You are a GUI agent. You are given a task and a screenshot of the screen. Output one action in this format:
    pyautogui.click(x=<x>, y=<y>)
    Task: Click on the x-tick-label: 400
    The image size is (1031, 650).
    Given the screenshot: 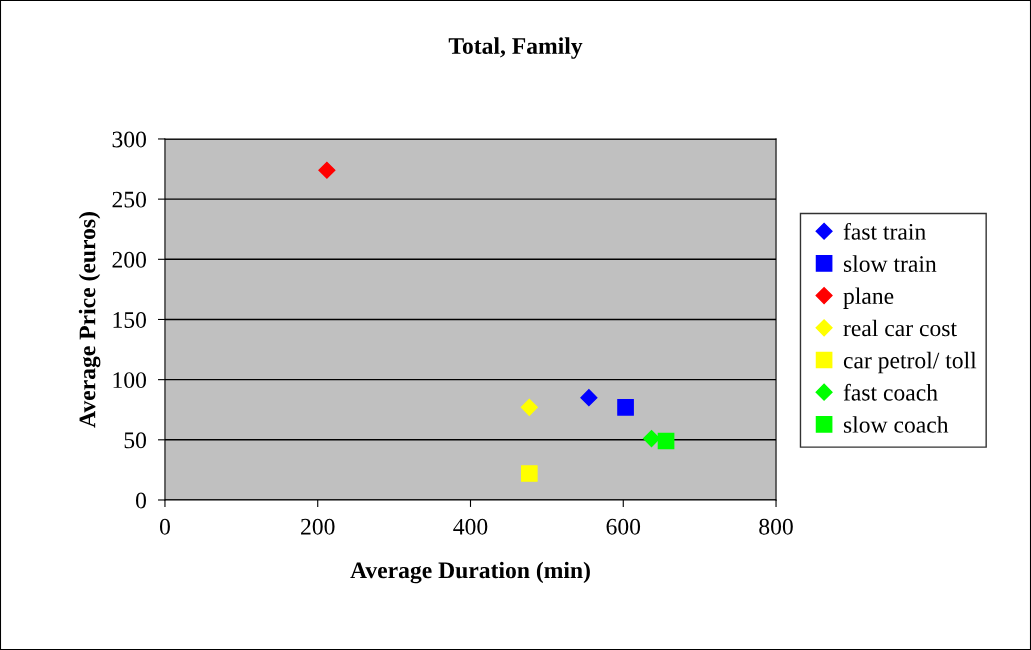 What is the action you would take?
    pyautogui.click(x=470, y=526)
    